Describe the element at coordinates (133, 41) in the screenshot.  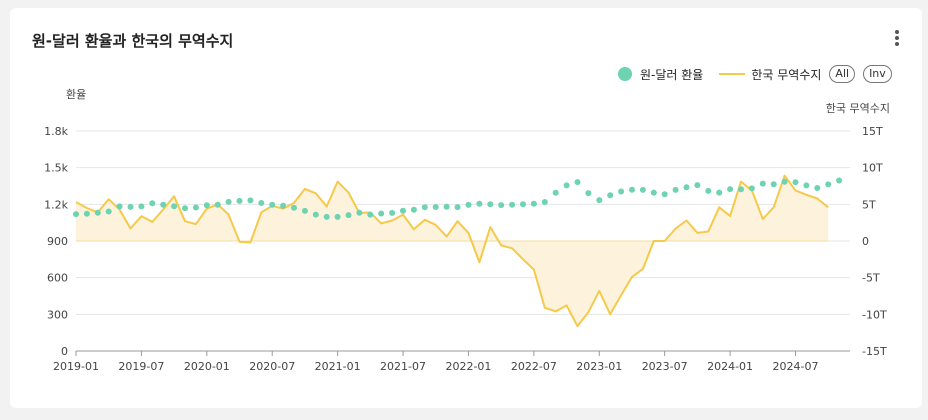
I see `chart-title: 원-달러 환율과 한국의 무역수지` at that location.